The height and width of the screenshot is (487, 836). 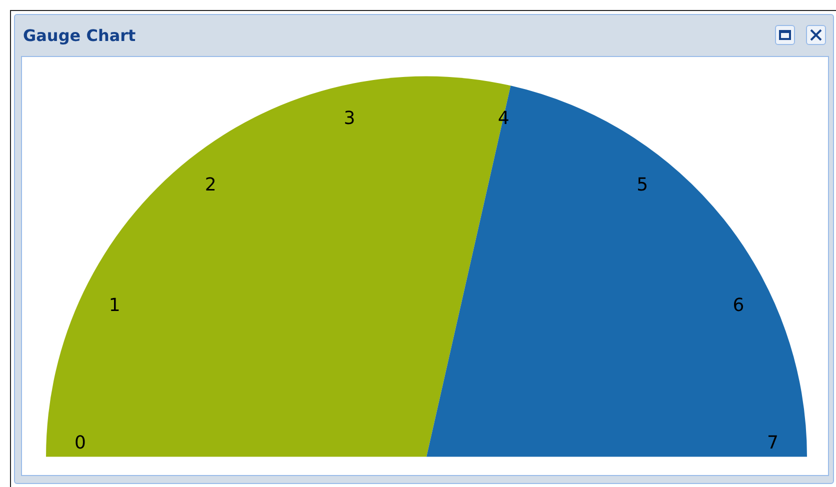 What do you see at coordinates (210, 185) in the screenshot?
I see `text: 2` at bounding box center [210, 185].